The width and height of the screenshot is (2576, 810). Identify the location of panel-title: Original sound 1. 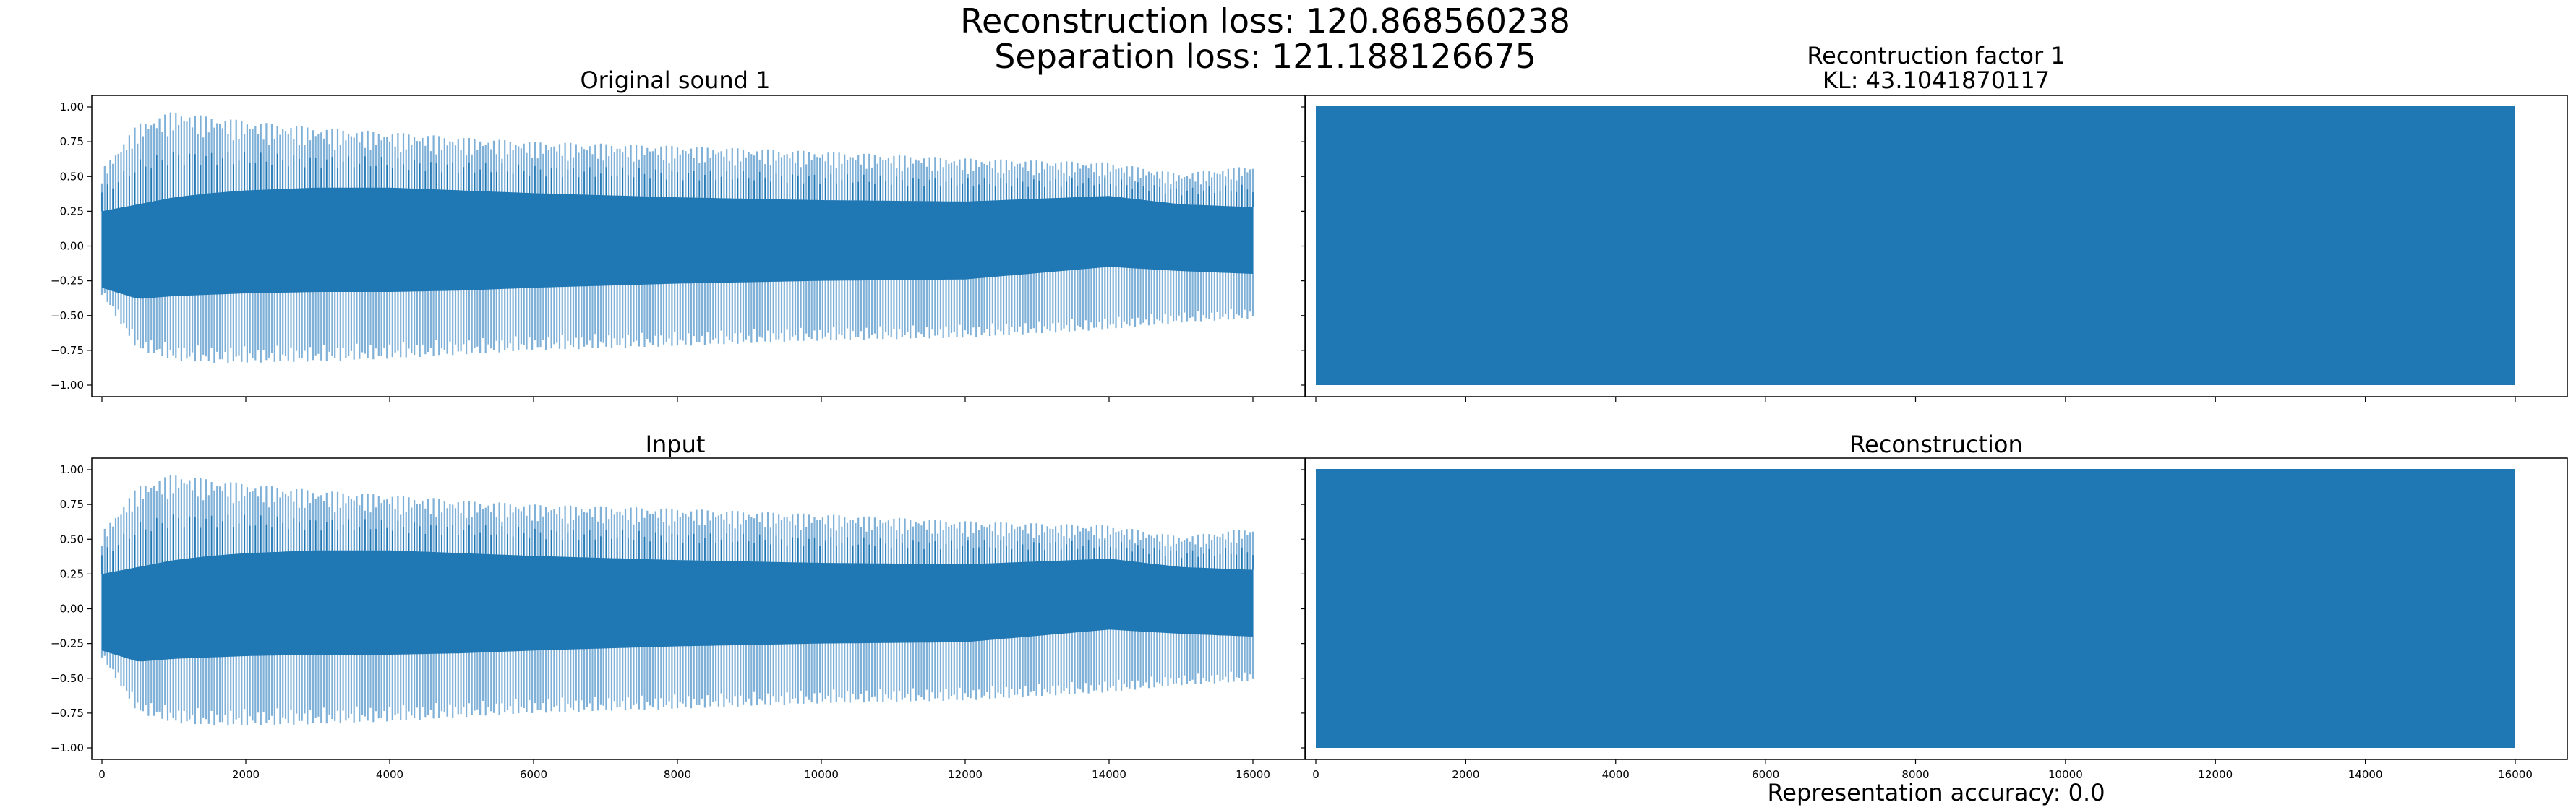
(675, 80).